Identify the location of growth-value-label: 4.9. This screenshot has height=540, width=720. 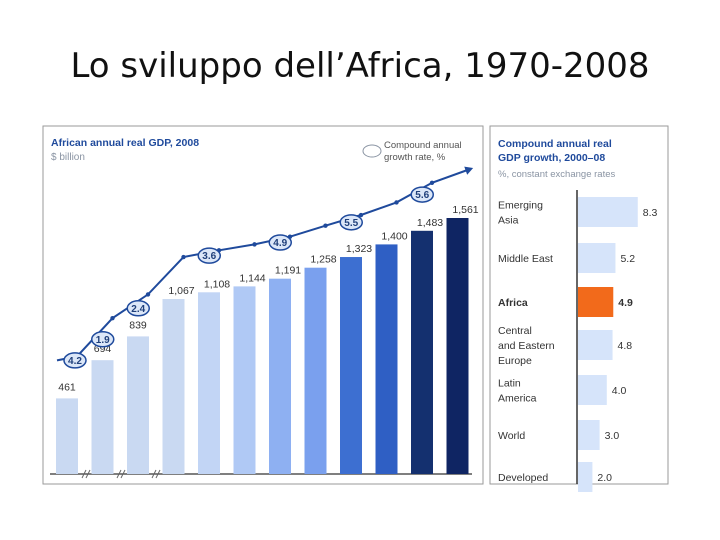
(625, 303).